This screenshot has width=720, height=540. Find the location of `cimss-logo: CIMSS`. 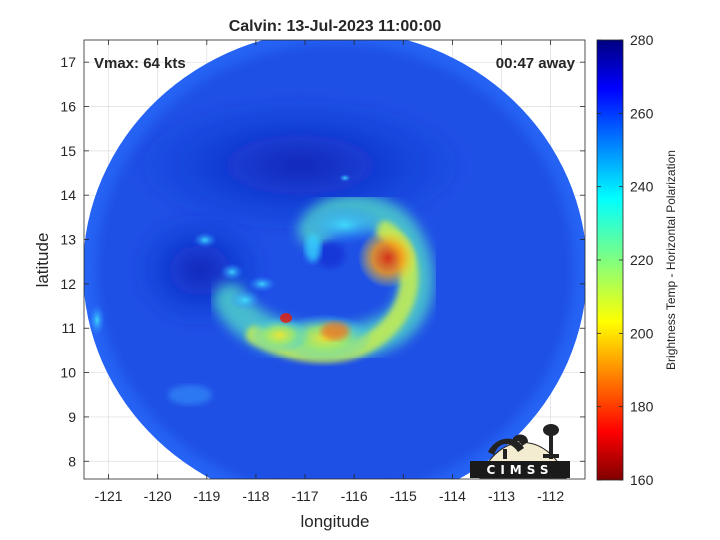

cimss-logo: CIMSS is located at coordinates (520, 451).